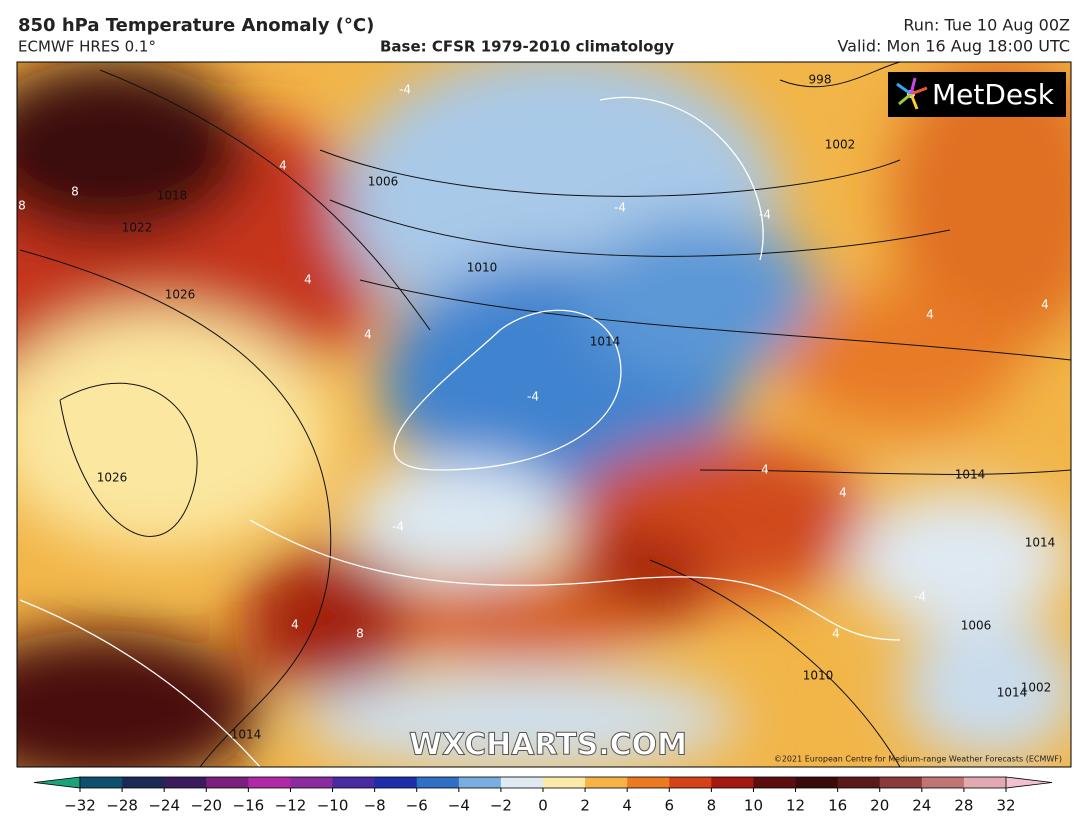  Describe the element at coordinates (986, 25) in the screenshot. I see `run: Run: Tue 10 Aug 00Z` at that location.